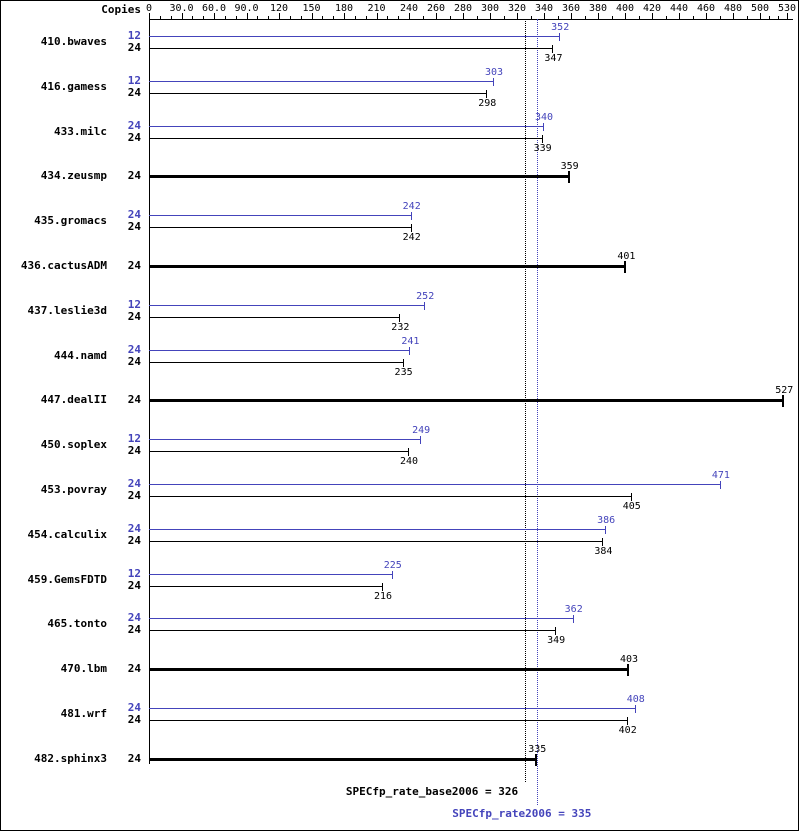  I want to click on benchmark-name: 410.bwaves, so click(73, 41).